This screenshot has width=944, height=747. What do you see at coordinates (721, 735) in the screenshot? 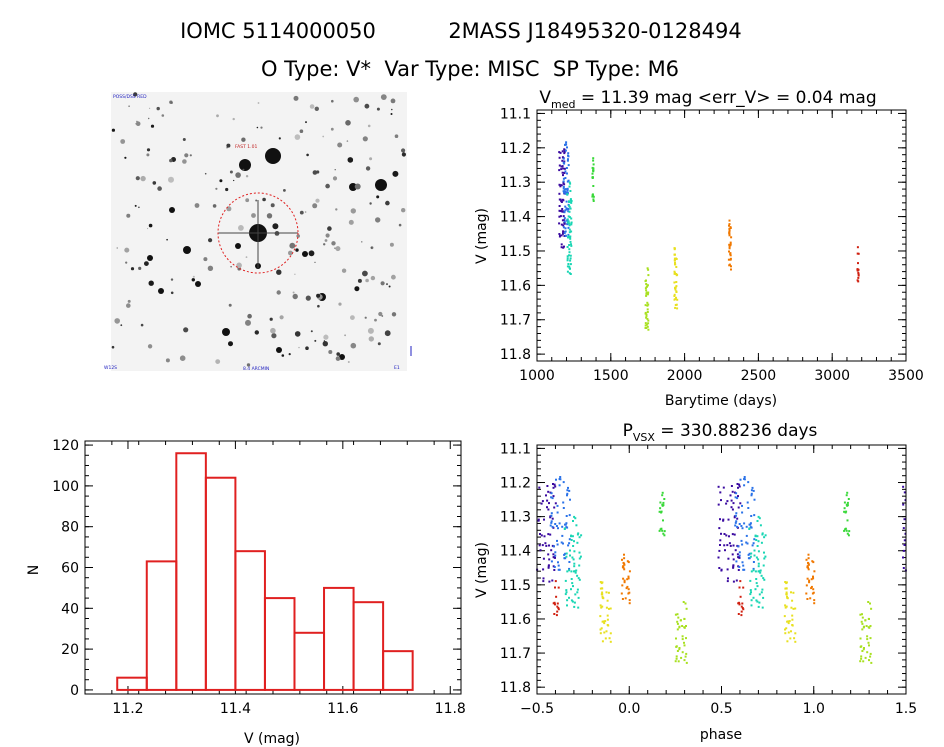
I see `phased-xlabel: phase` at bounding box center [721, 735].